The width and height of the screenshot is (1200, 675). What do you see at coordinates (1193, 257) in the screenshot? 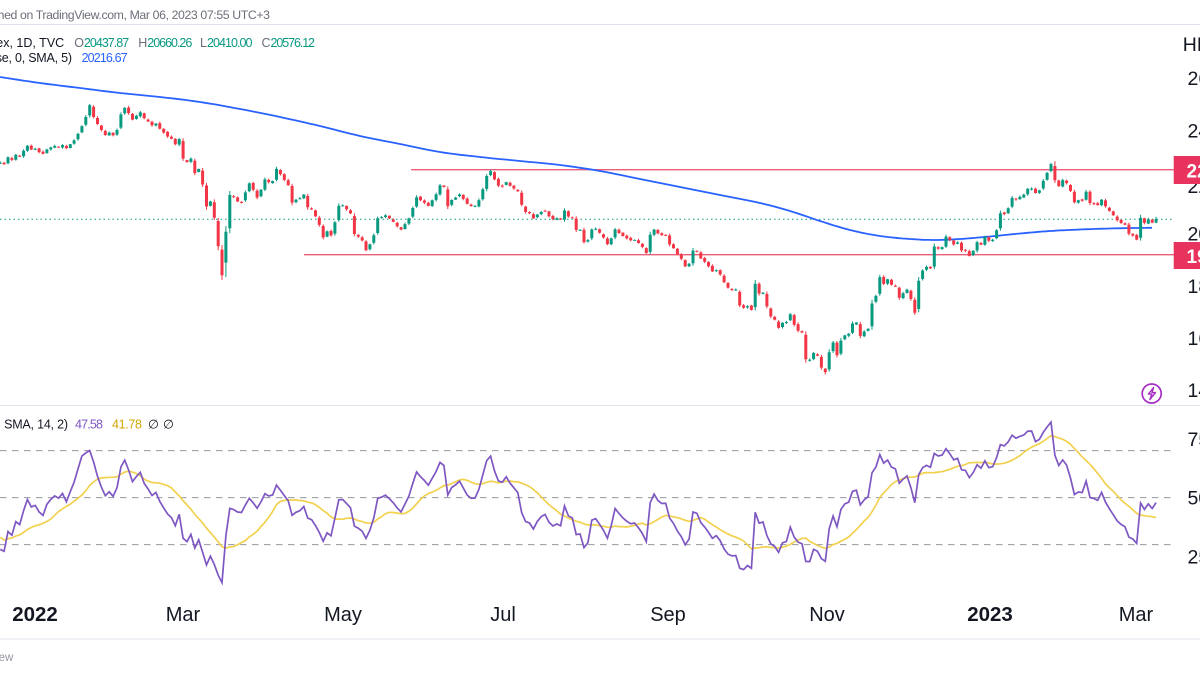
I see `svg-text: 1918` at bounding box center [1193, 257].